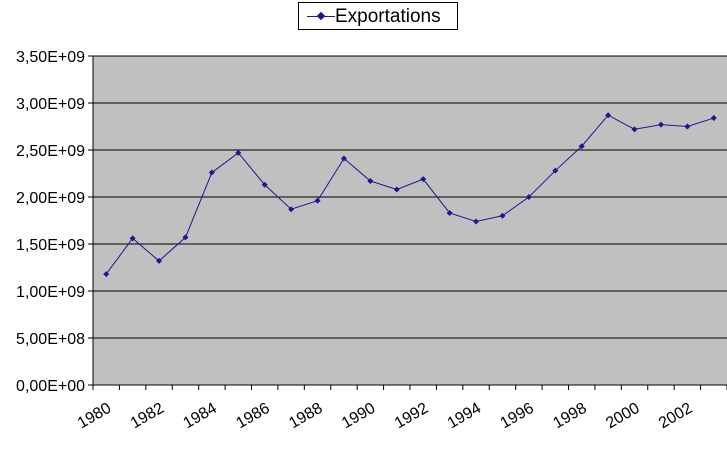 The height and width of the screenshot is (452, 727). Describe the element at coordinates (464, 416) in the screenshot. I see `x-tick-label: 1994` at that location.